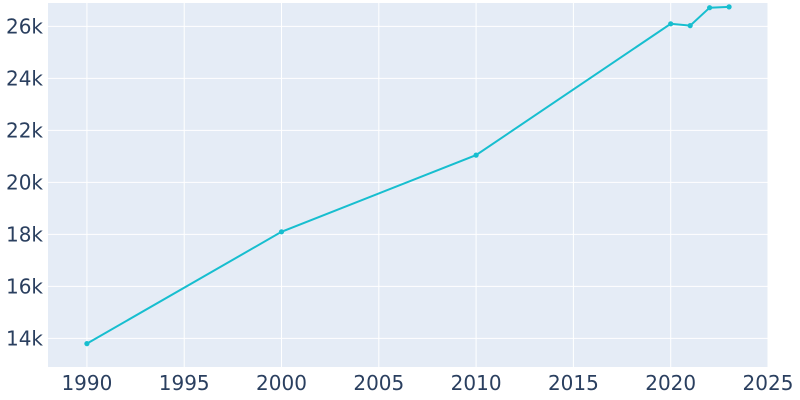 This screenshot has height=400, width=800. What do you see at coordinates (184, 383) in the screenshot?
I see `x-tick-label: 1995` at bounding box center [184, 383].